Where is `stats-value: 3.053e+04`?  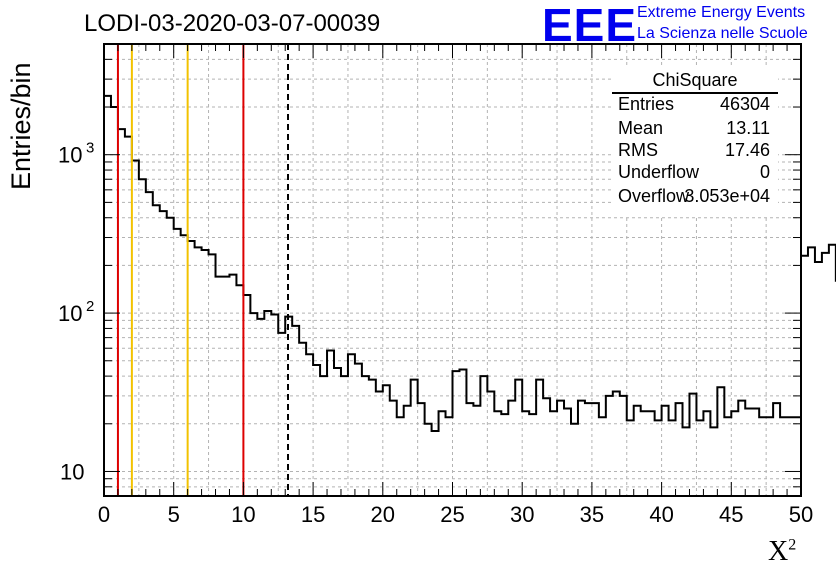 stats-value: 3.053e+04 is located at coordinates (727, 196).